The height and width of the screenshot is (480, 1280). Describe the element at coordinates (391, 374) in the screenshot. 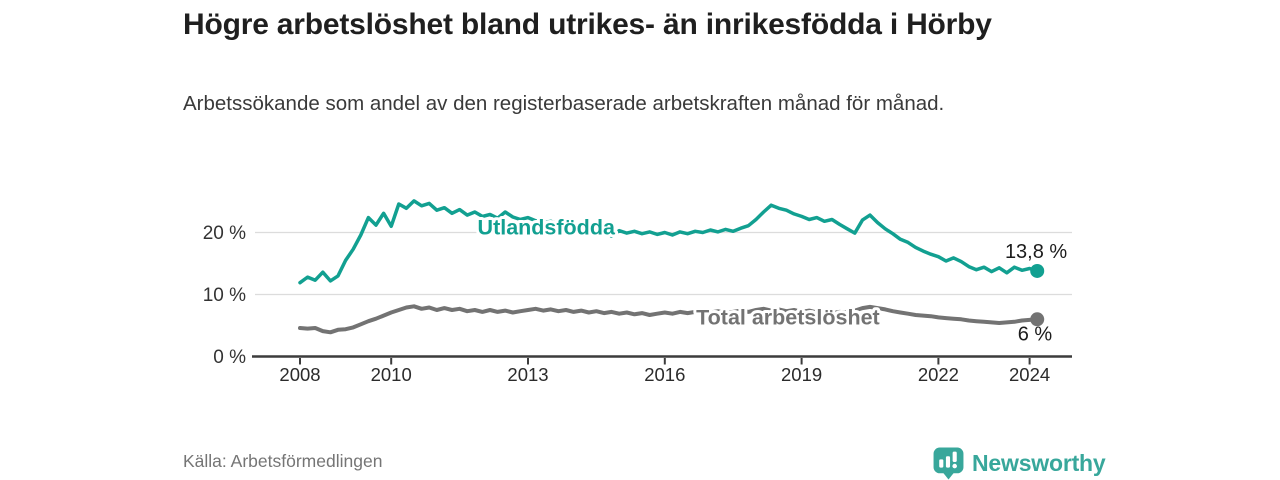

I see `x-tick-label: 2010` at that location.